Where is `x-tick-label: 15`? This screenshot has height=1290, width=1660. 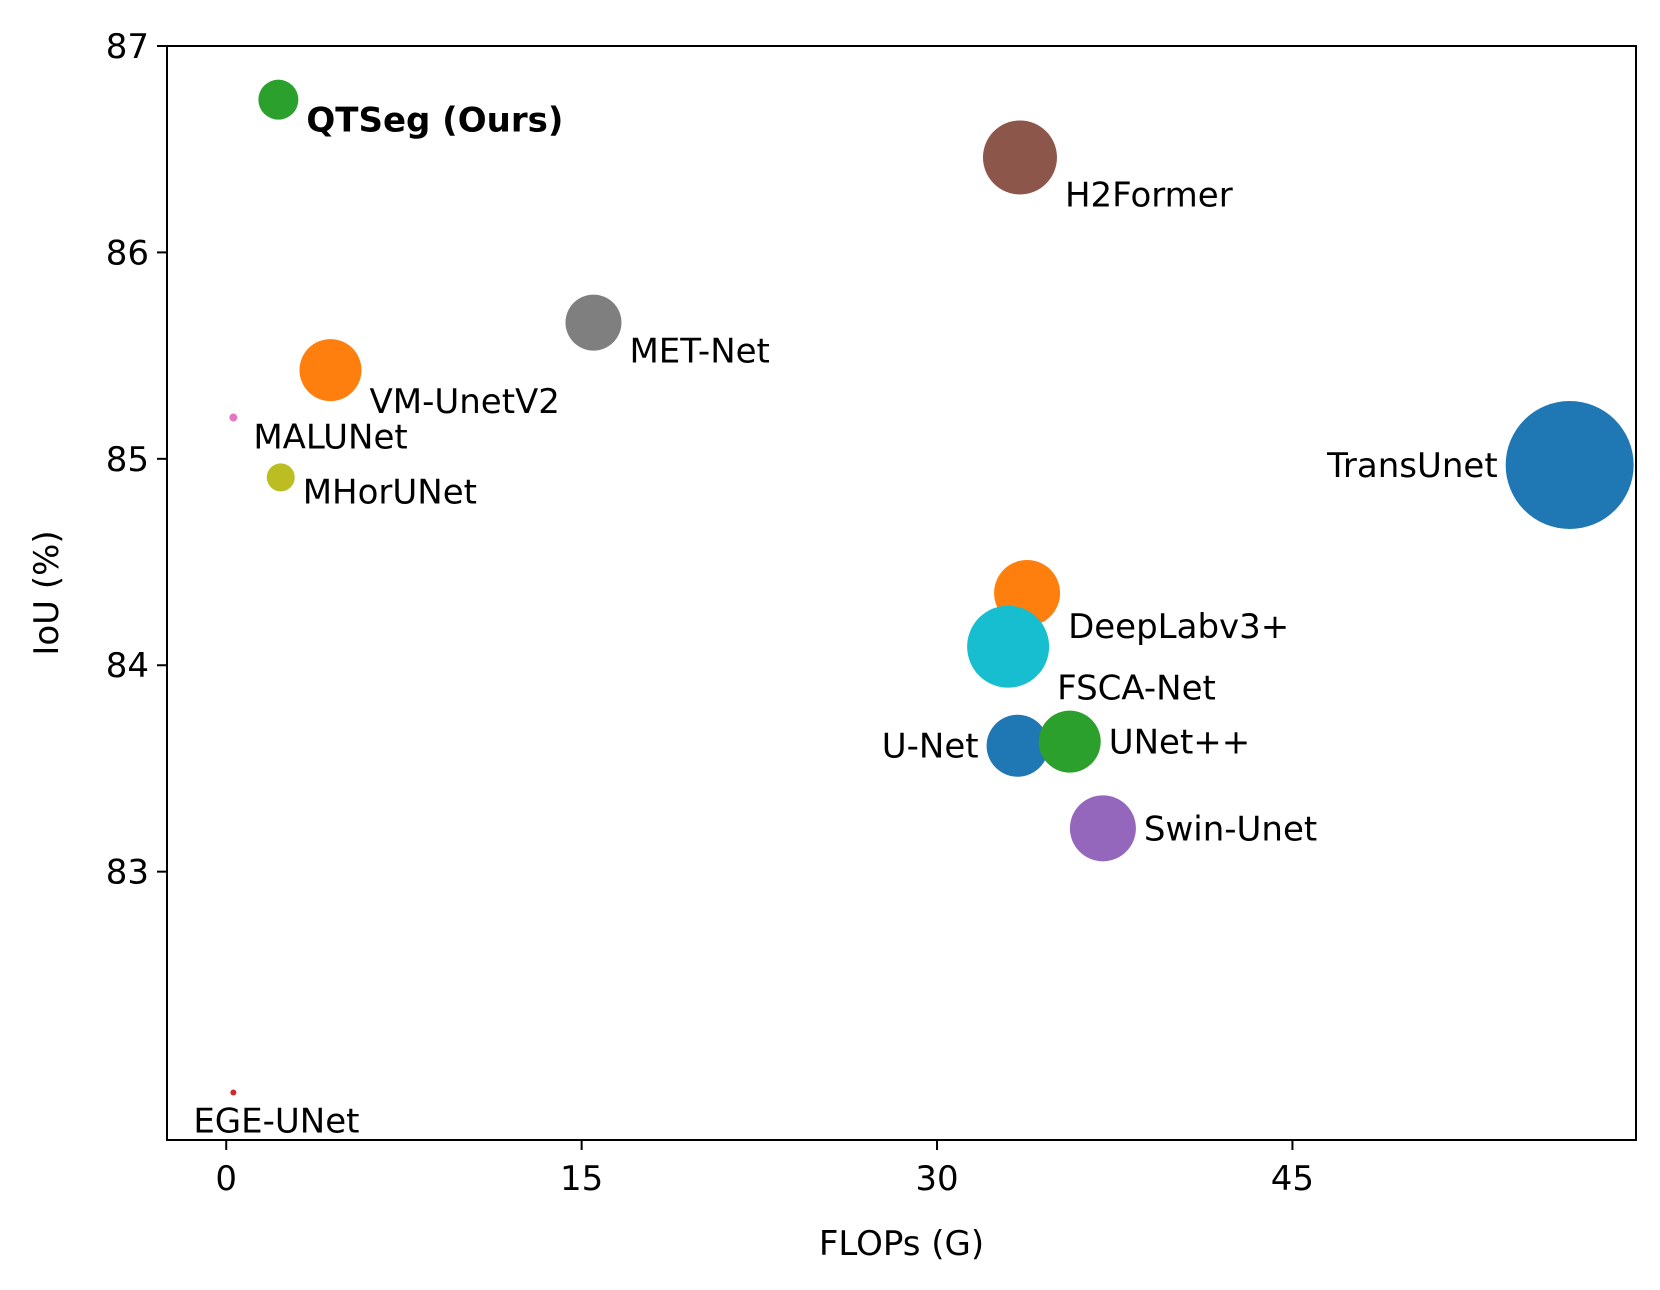 x-tick-label: 15 is located at coordinates (581, 1179).